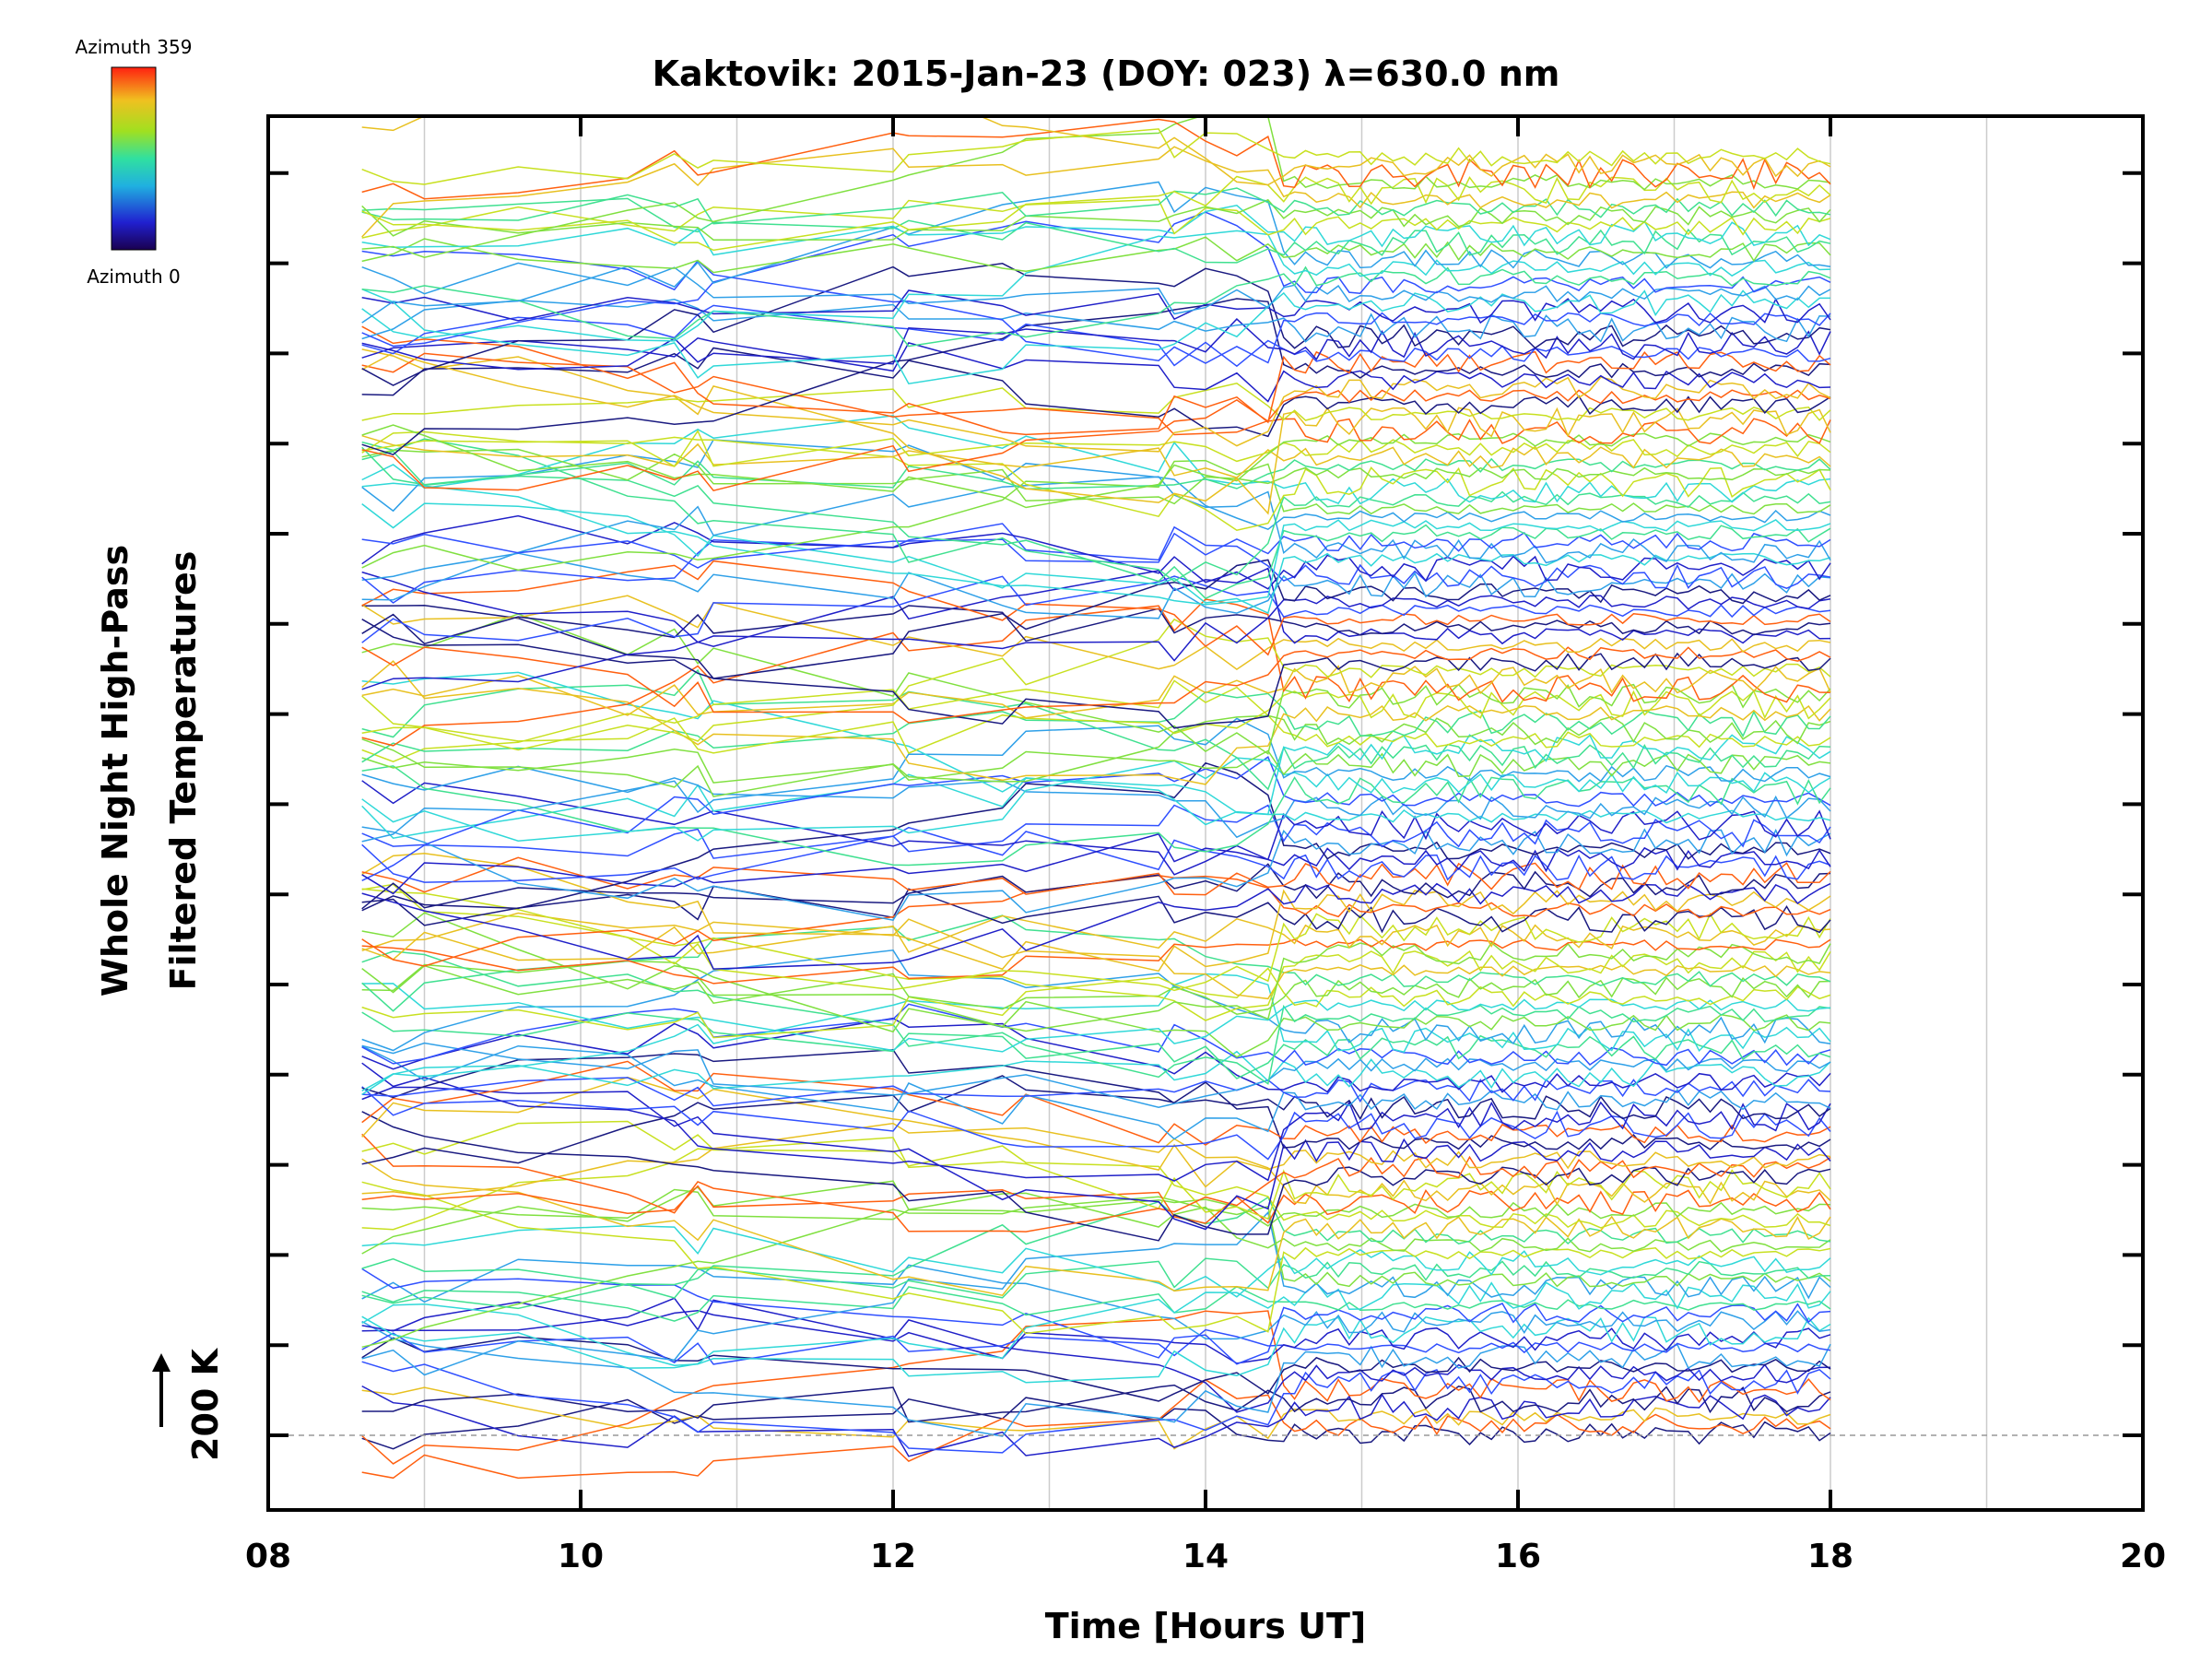 The width and height of the screenshot is (2212, 1663). Describe the element at coordinates (183, 771) in the screenshot. I see `y-axis-title-line2: Filtered Temperatures` at that location.